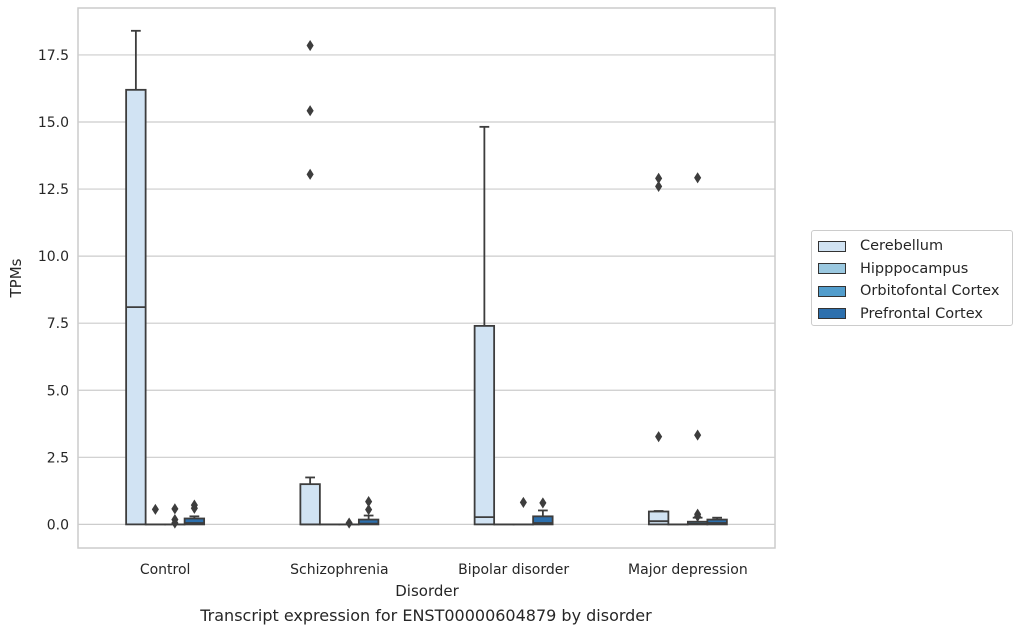 The image size is (1023, 634). I want to click on legend-label: Orbitofontal Cortex, so click(930, 291).